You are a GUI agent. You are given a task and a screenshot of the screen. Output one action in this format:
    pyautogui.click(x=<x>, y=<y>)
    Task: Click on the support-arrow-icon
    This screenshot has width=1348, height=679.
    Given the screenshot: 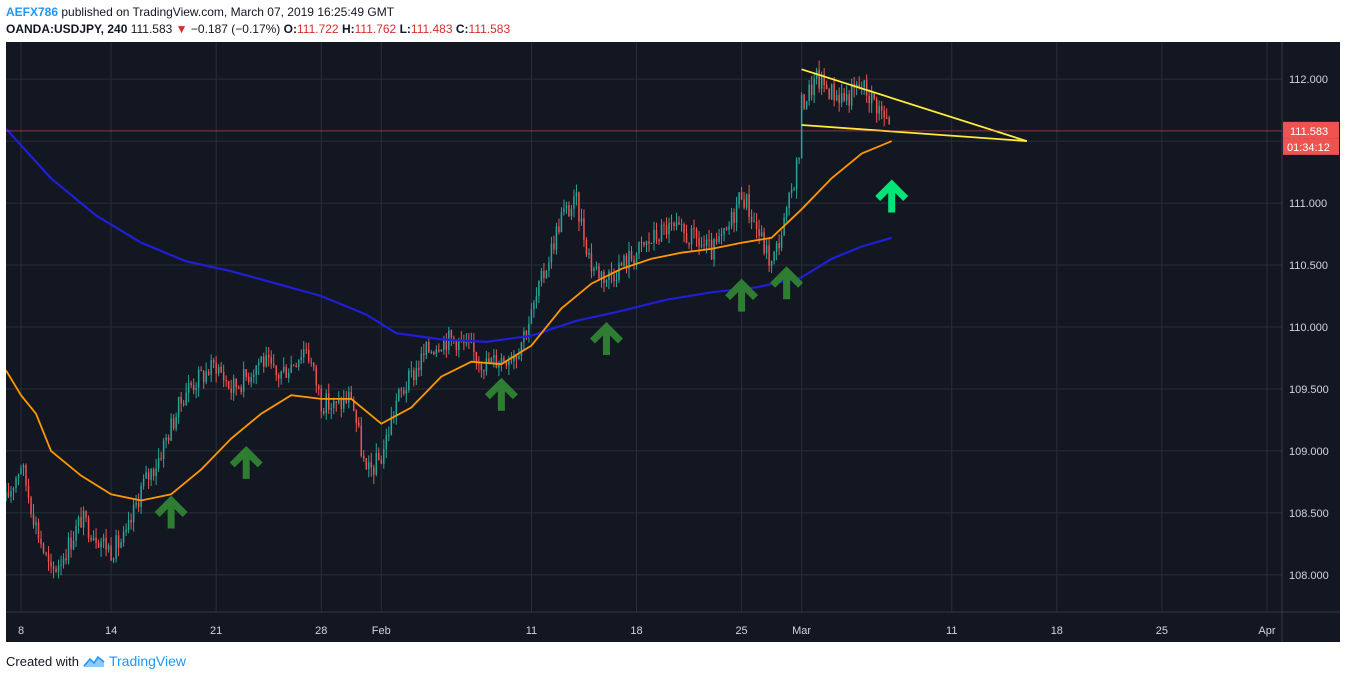 What is the action you would take?
    pyautogui.click(x=246, y=462)
    